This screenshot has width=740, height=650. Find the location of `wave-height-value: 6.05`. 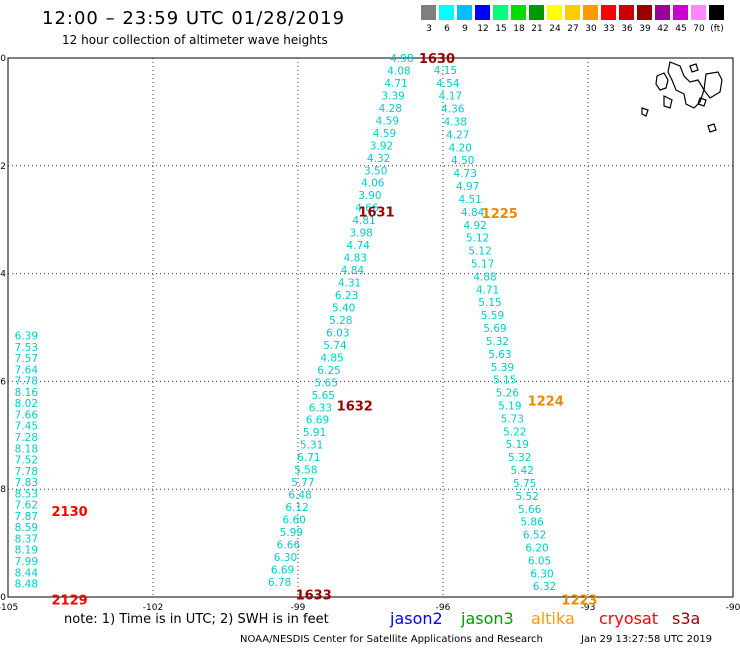

wave-height-value: 6.05 is located at coordinates (539, 561).